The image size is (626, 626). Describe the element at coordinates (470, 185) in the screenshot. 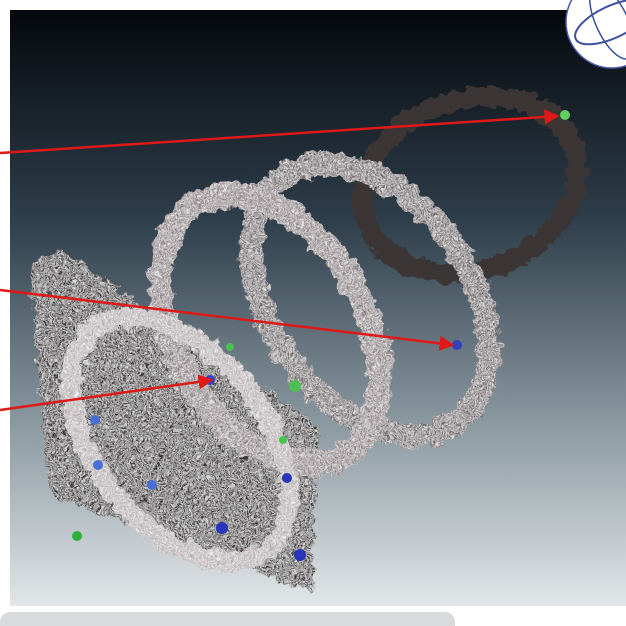

I see `ring-back` at that location.